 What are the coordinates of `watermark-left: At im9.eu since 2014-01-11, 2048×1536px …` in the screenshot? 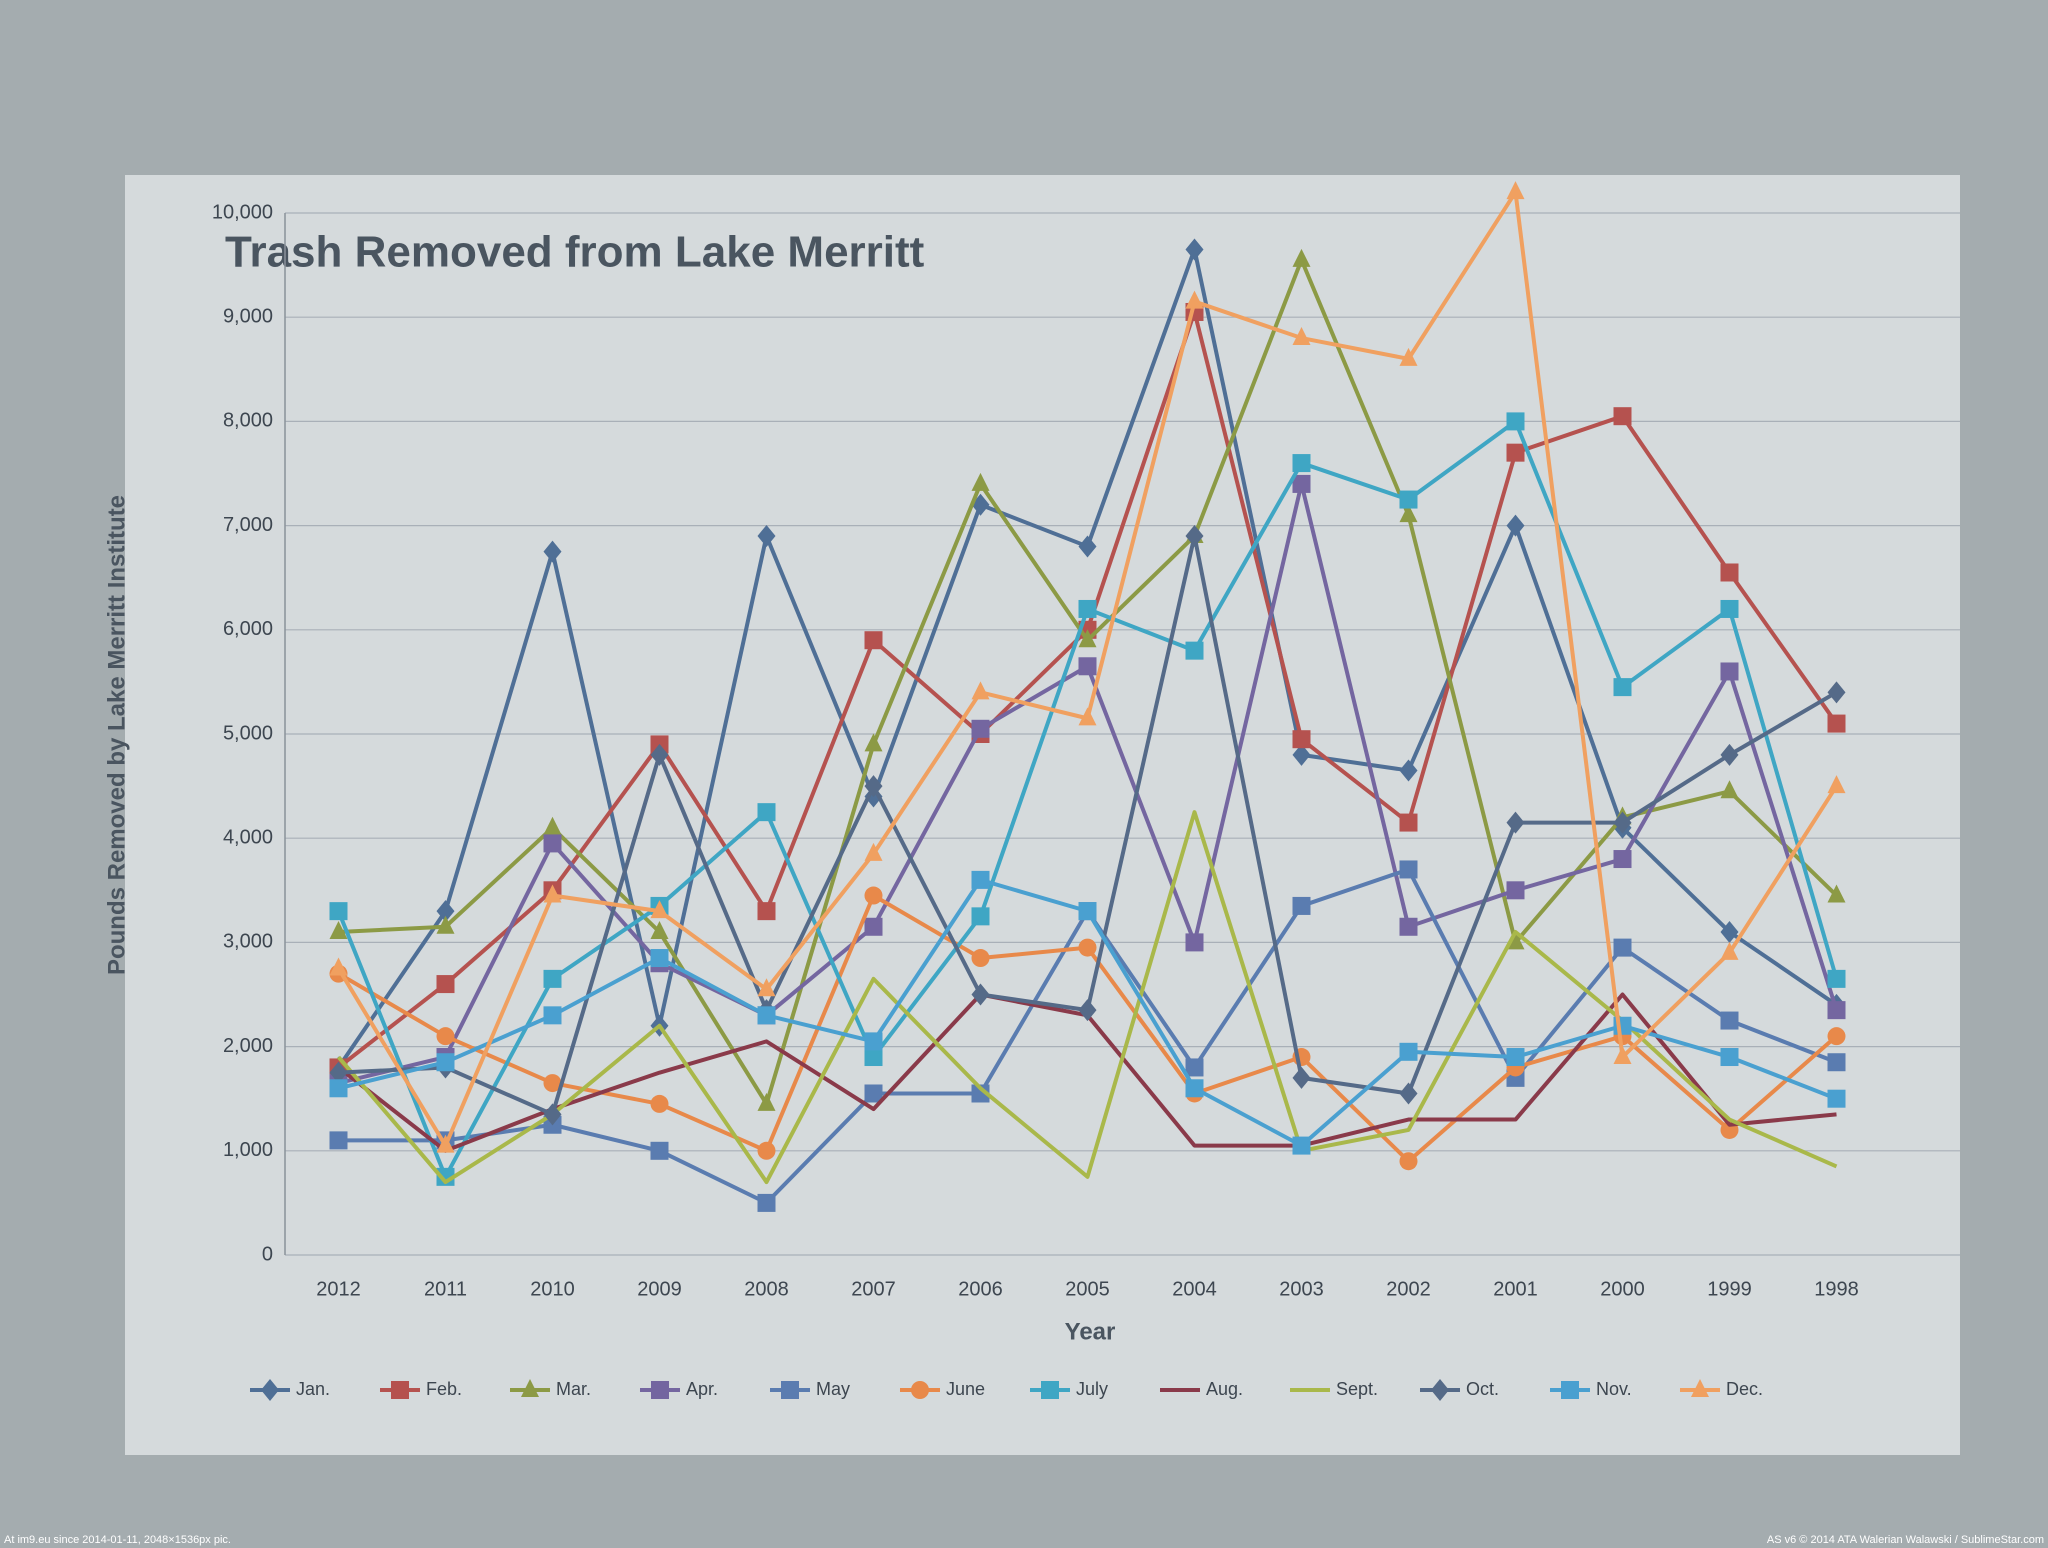 It's located at (117, 1540).